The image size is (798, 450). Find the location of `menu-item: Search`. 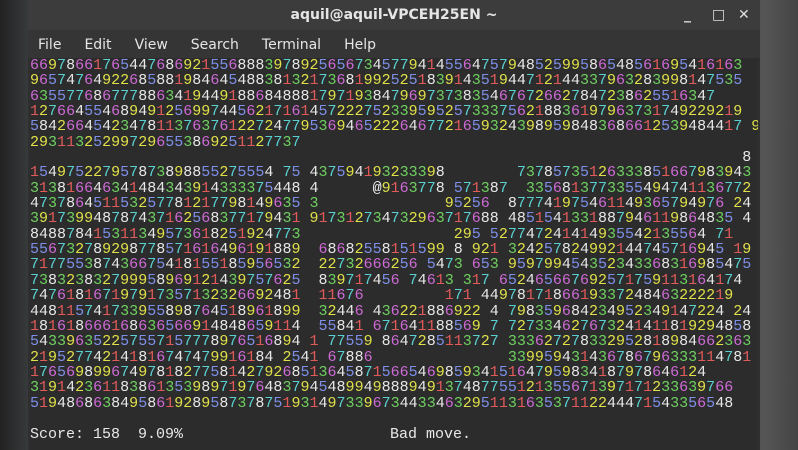

menu-item: Search is located at coordinates (214, 45).